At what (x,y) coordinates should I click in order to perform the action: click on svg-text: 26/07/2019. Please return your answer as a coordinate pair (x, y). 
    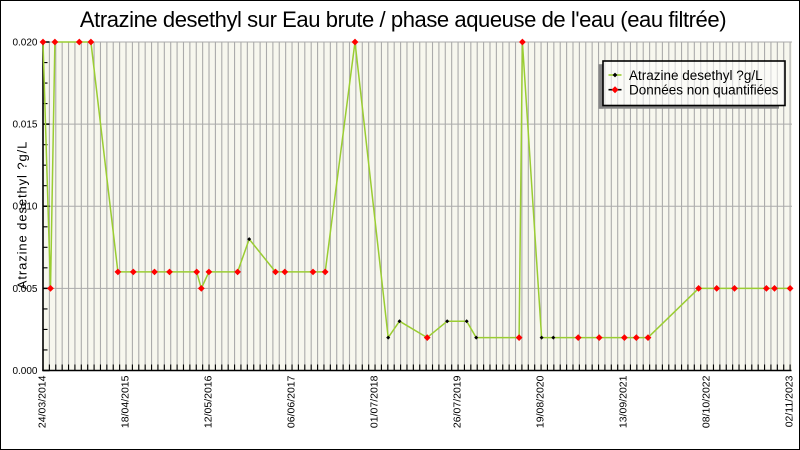
    Looking at the image, I should click on (458, 401).